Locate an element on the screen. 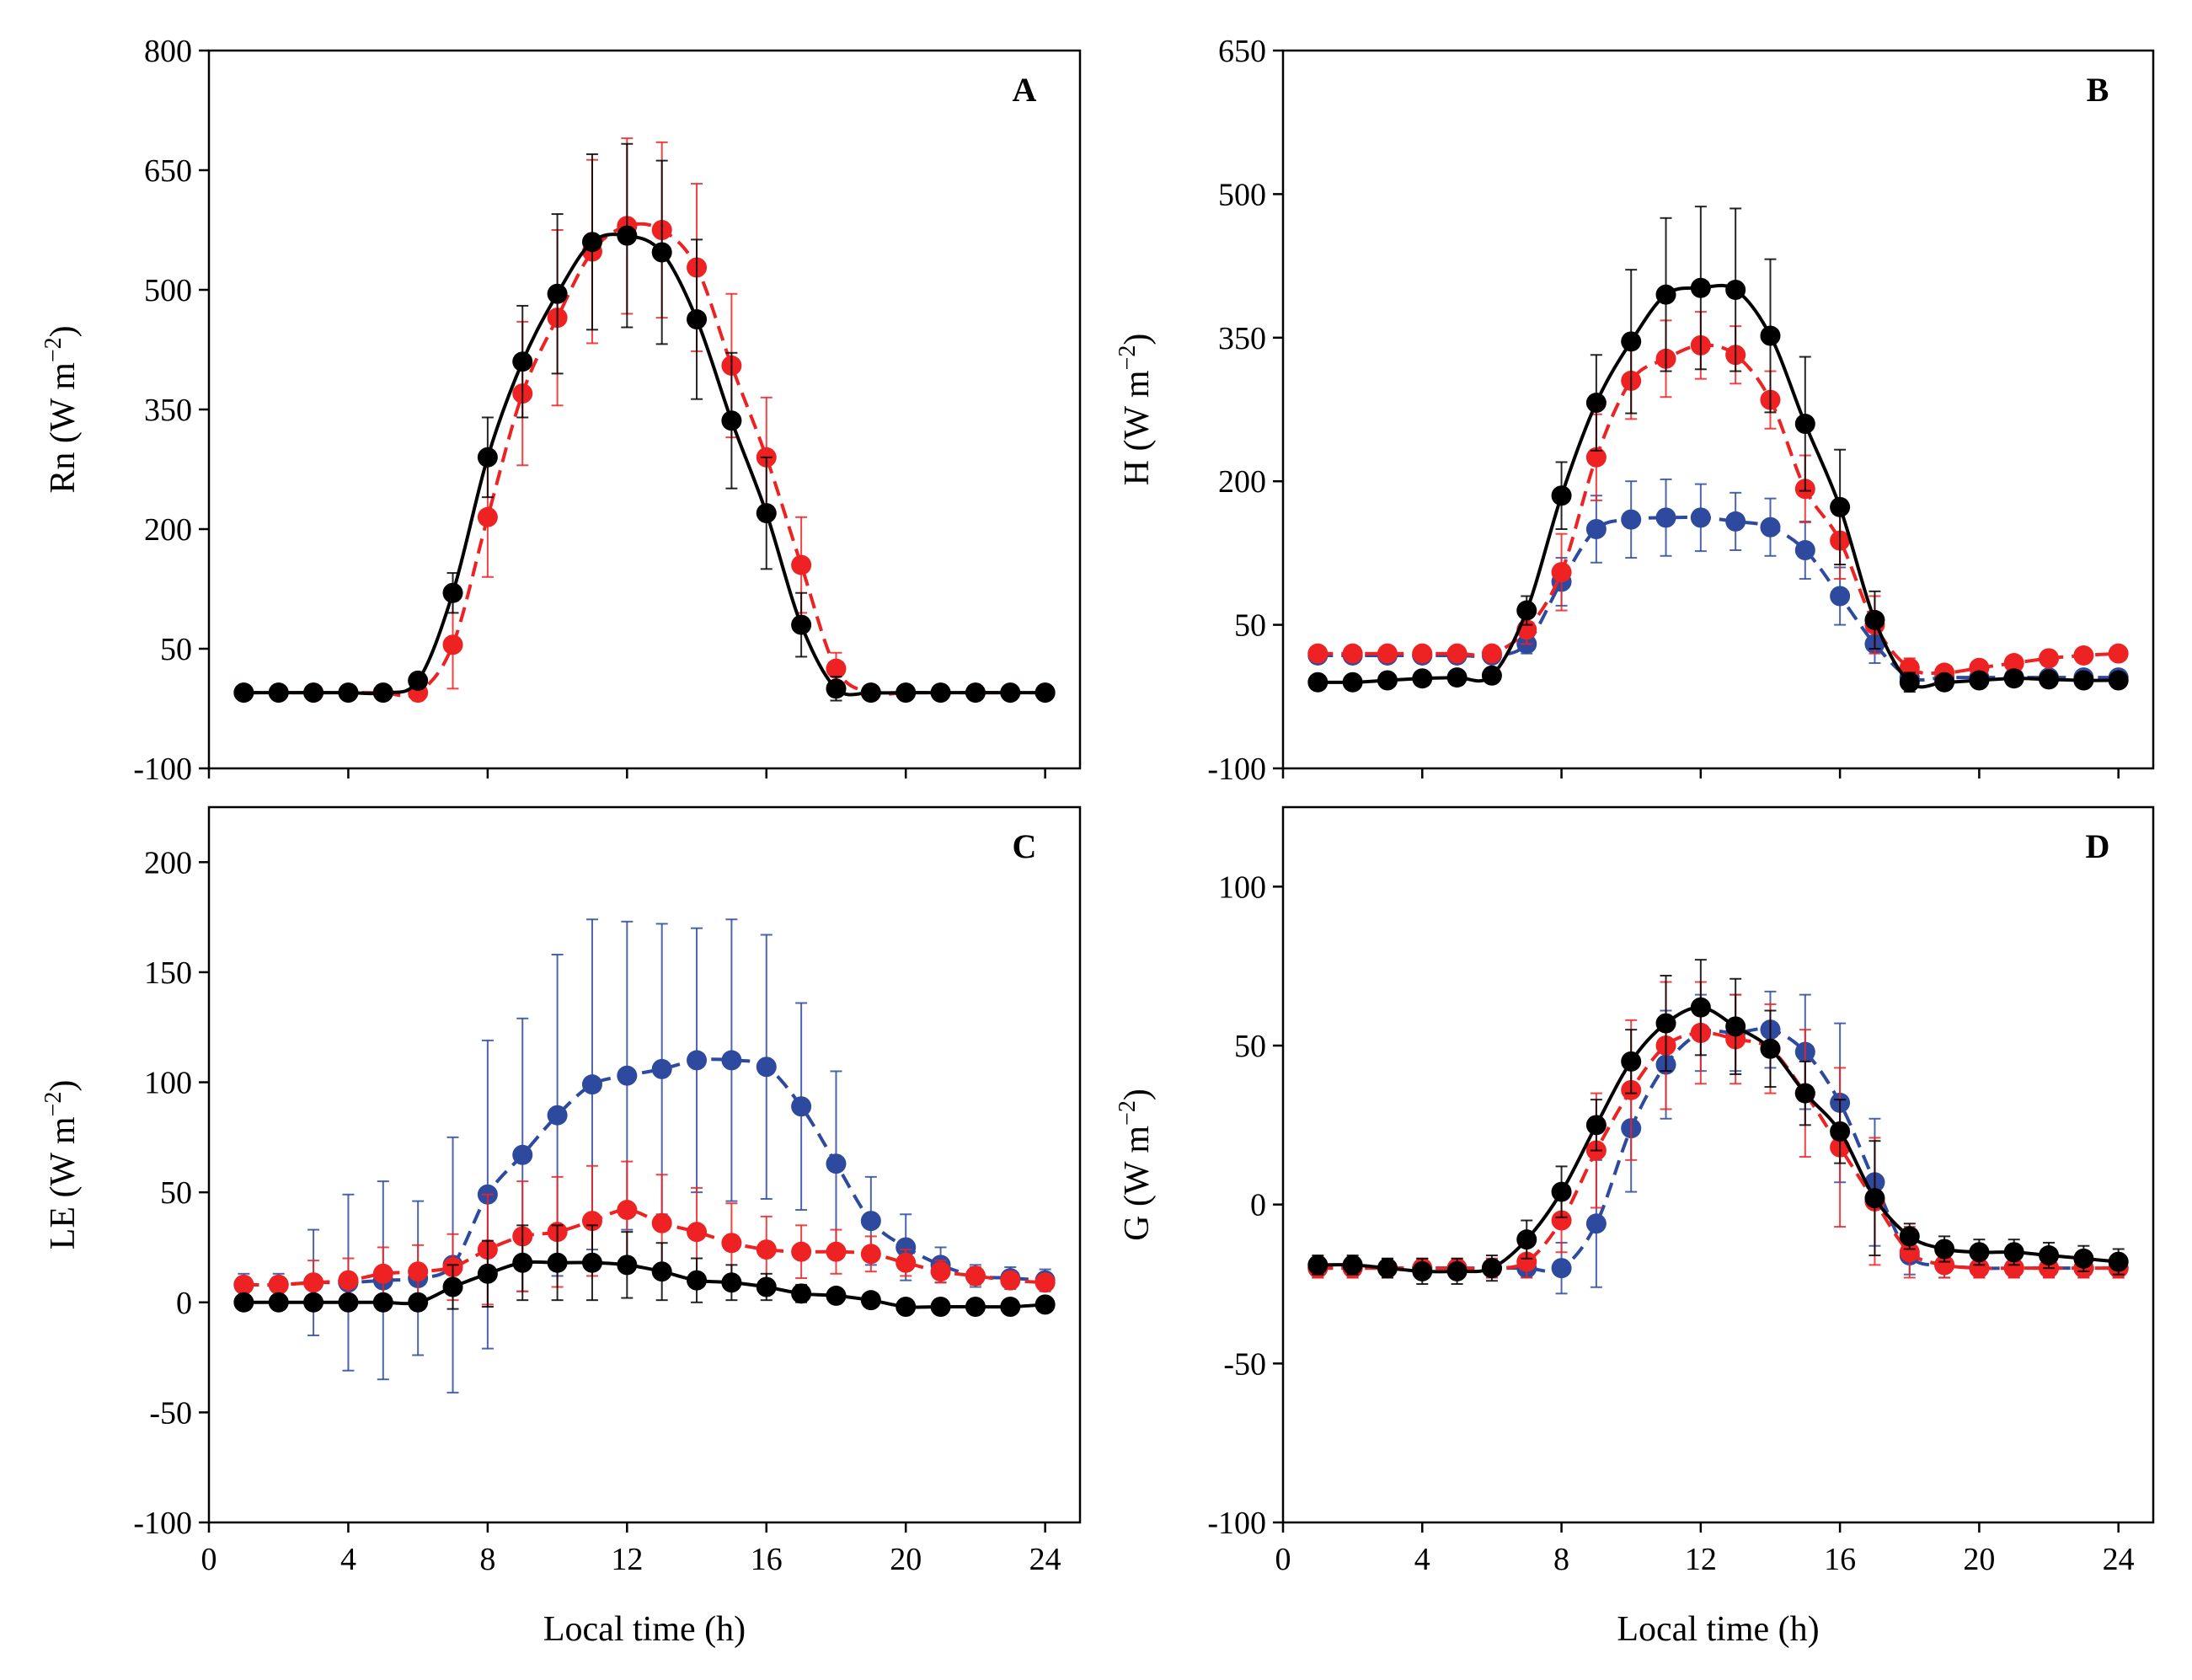 Image resolution: width=2192 pixels, height=1680 pixels. x-tick-label: 24 is located at coordinates (1045, 1559).